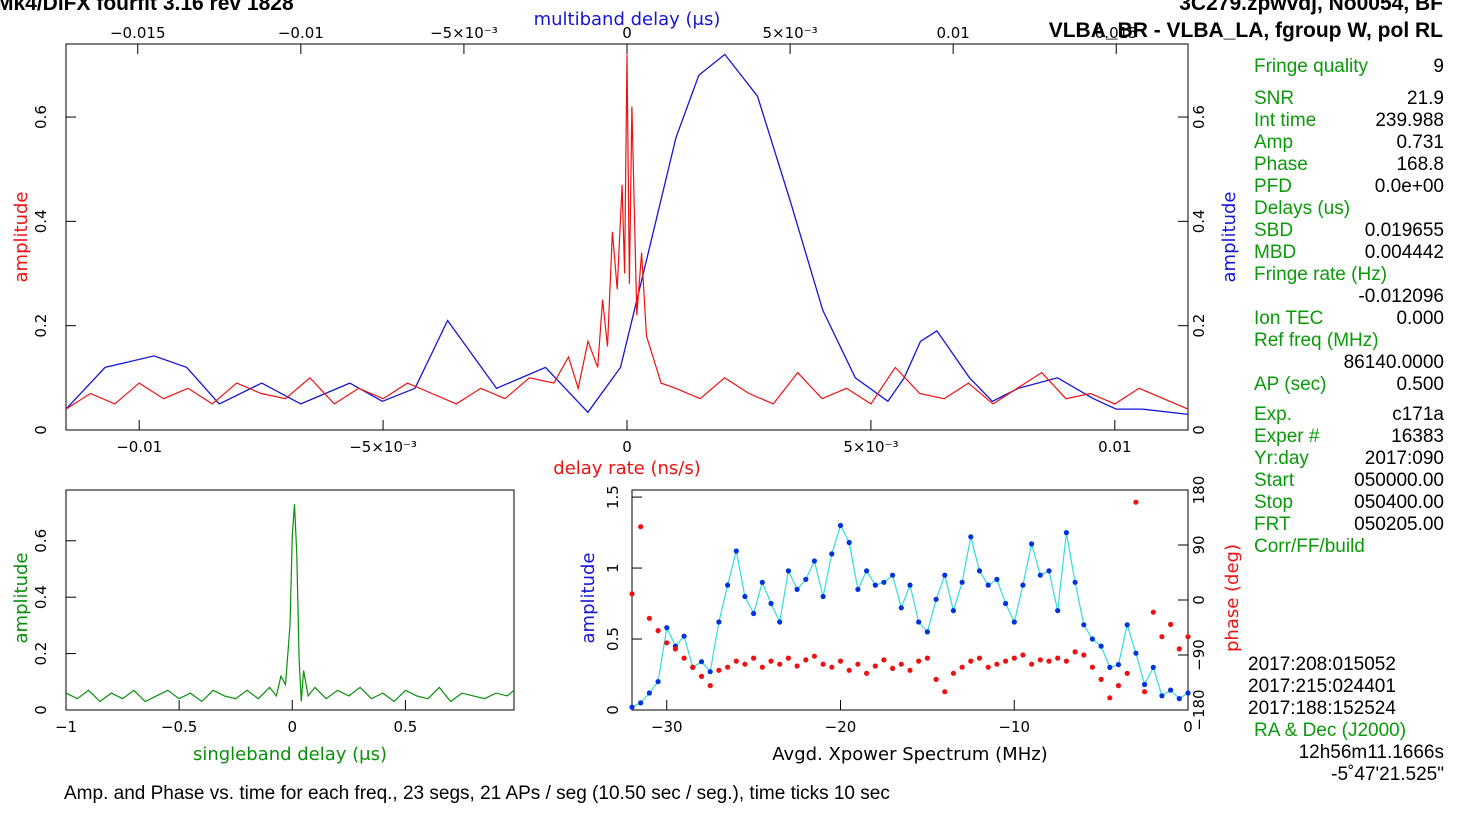  Describe the element at coordinates (1199, 430) in the screenshot. I see `main-ytick-label-right: 0` at that location.